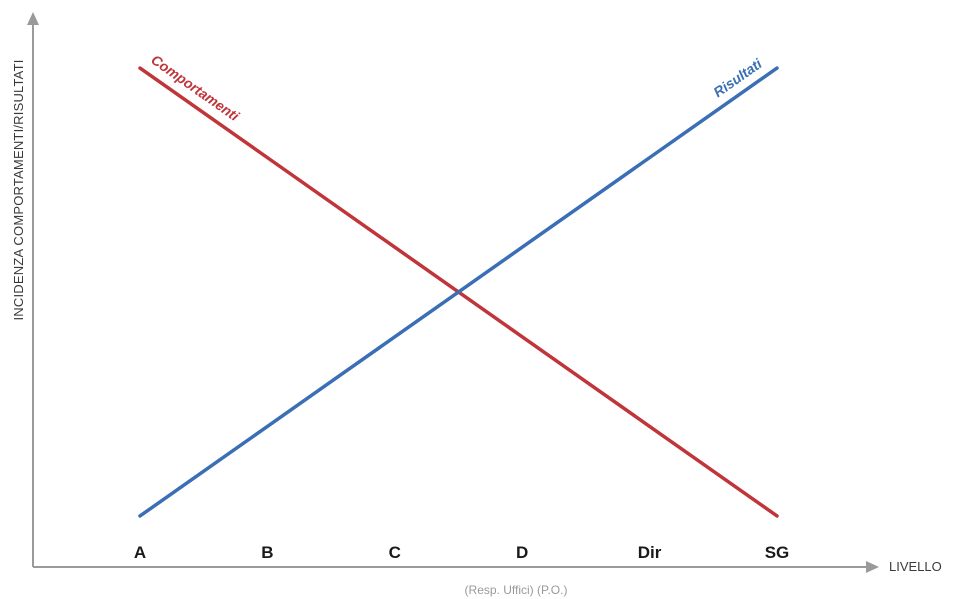  Describe the element at coordinates (33, 18) in the screenshot. I see `y-axis-arrow-icon` at that location.